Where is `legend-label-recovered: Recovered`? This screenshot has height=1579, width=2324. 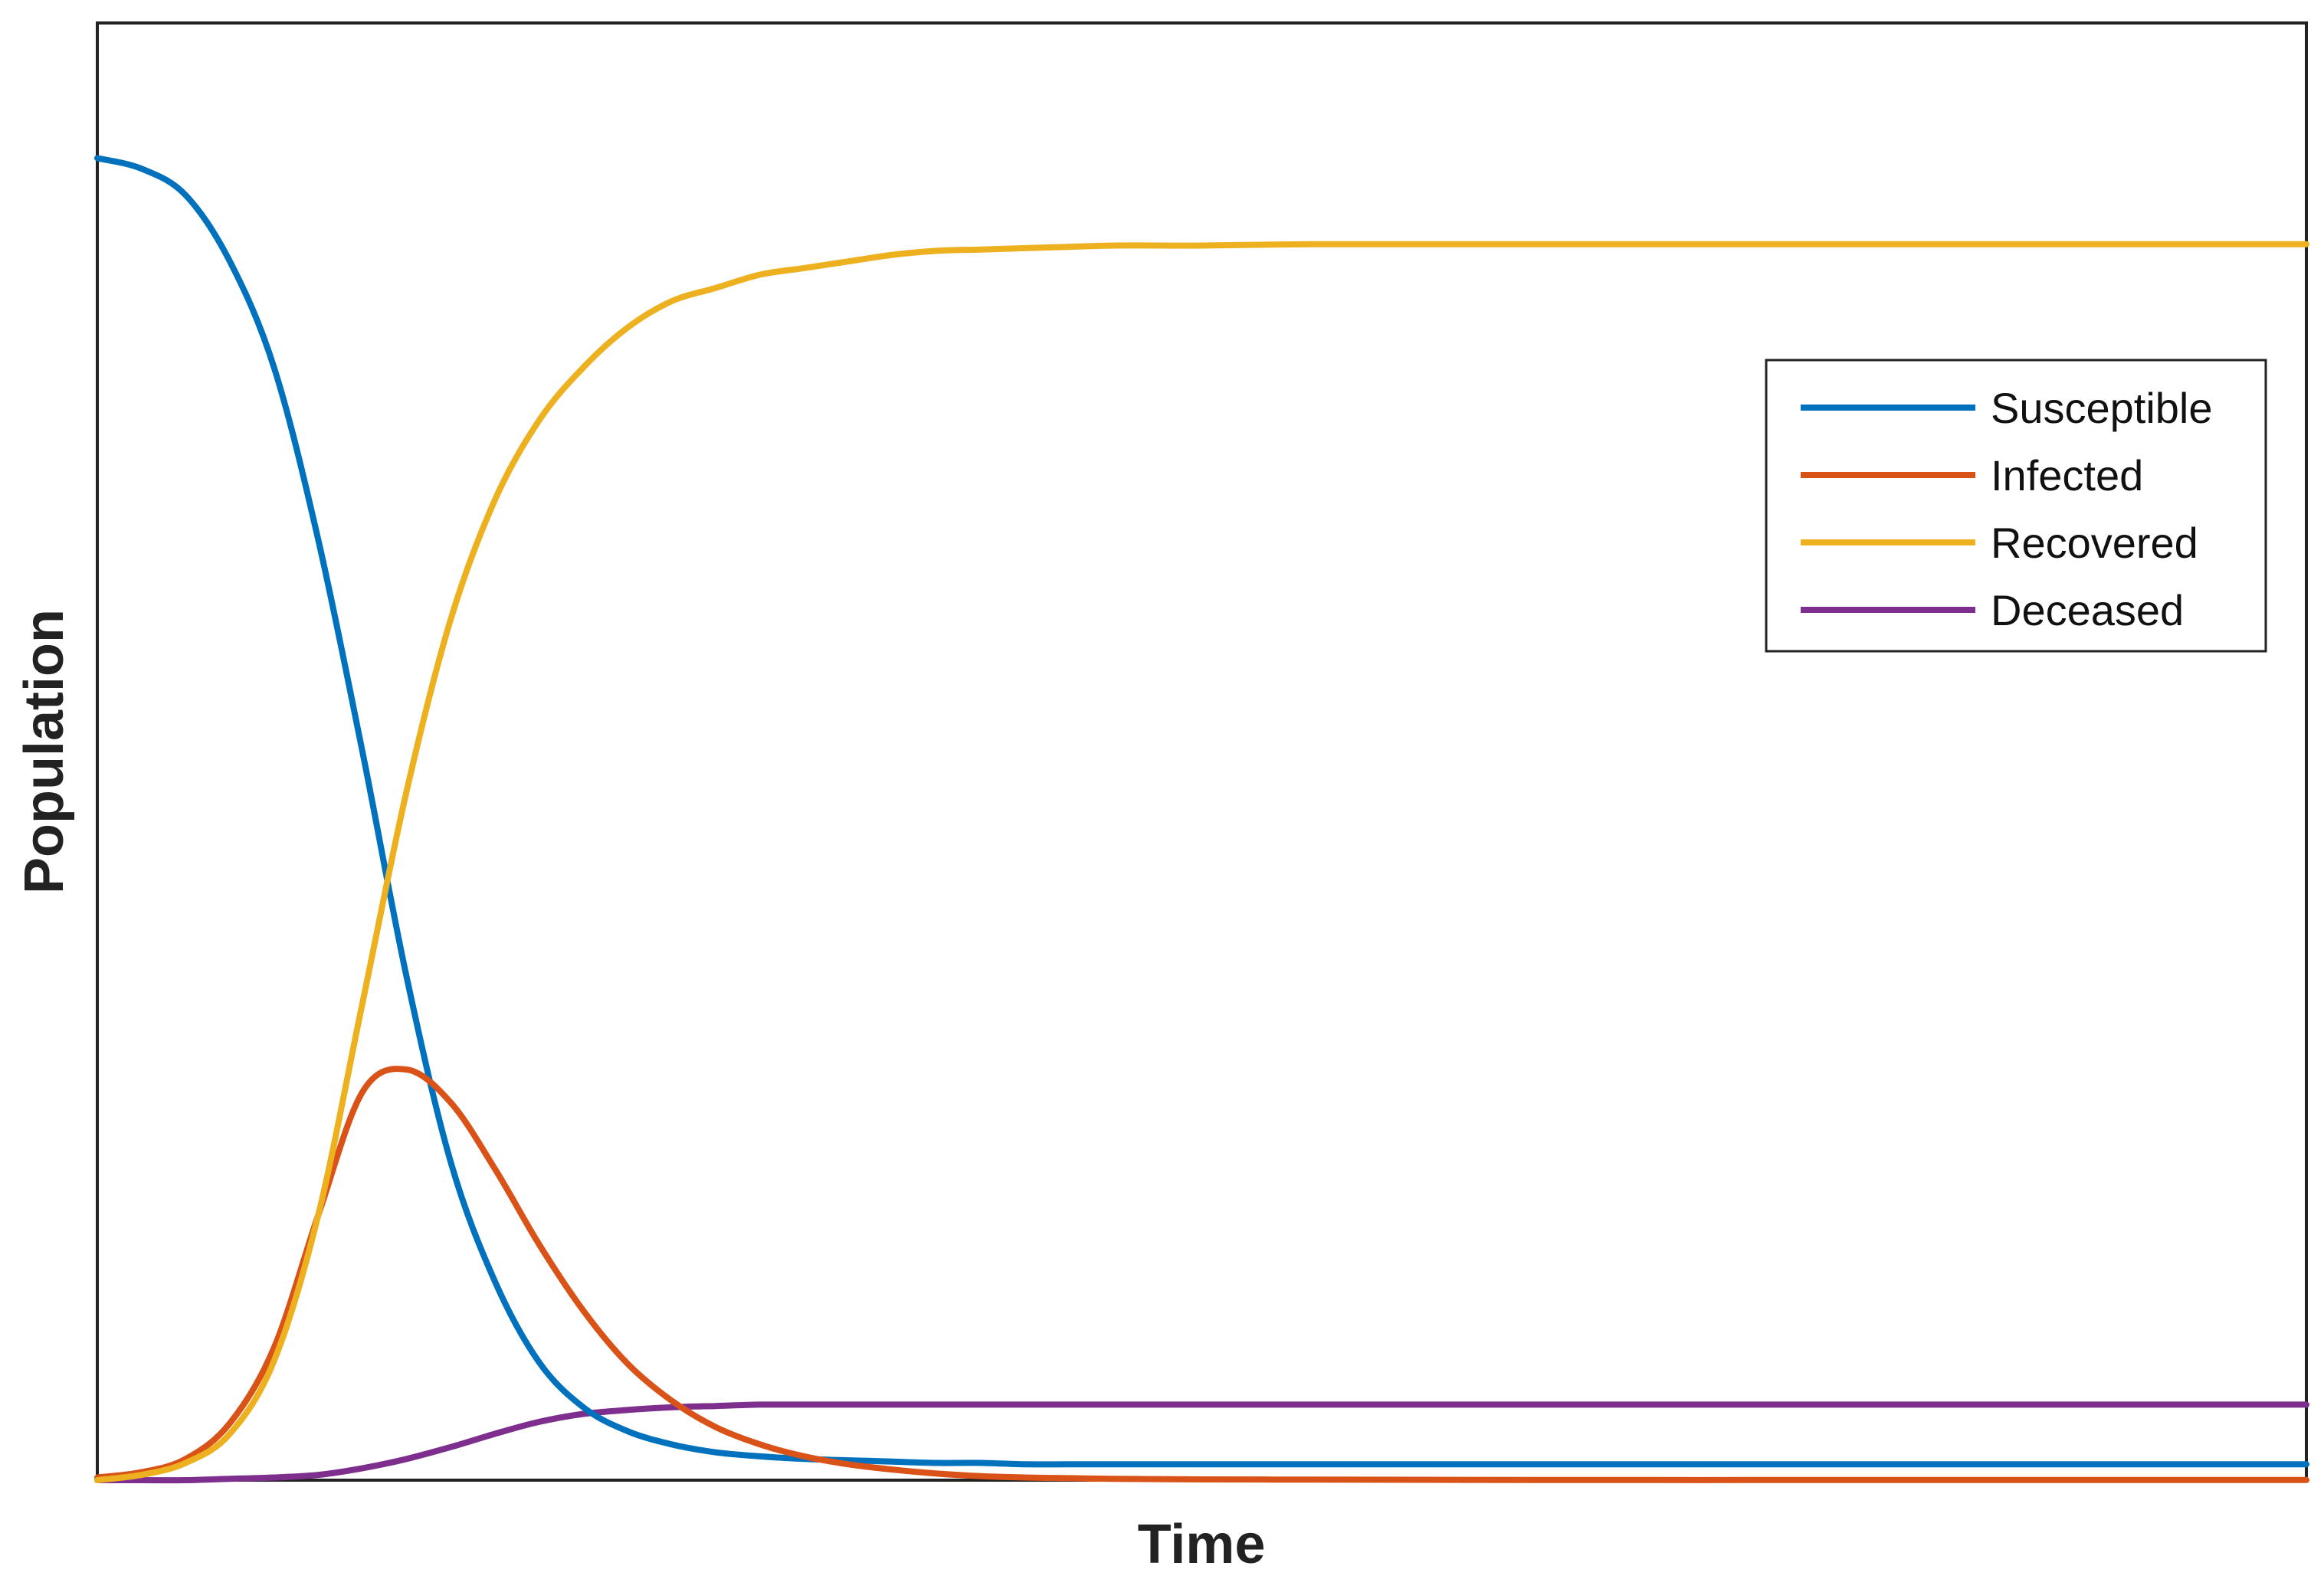
legend-label-recovered: Recovered is located at coordinates (2094, 543).